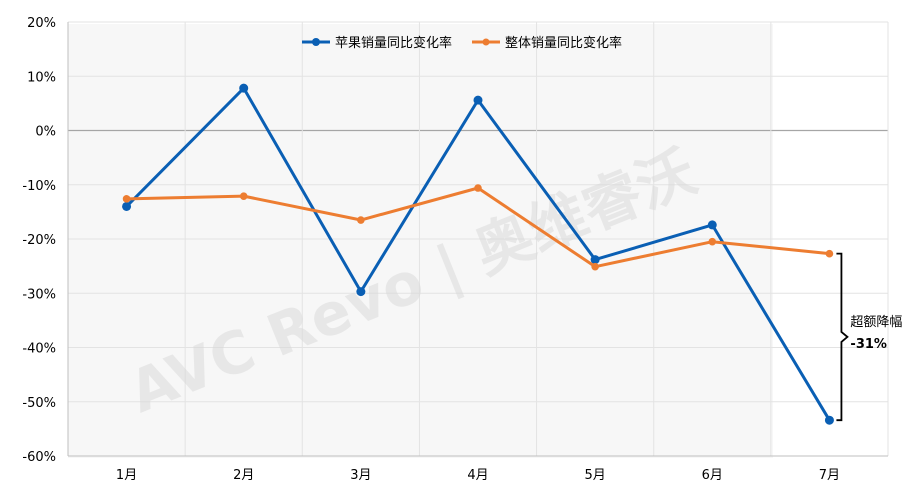  Describe the element at coordinates (45, 132) in the screenshot. I see `y-tick-label: 0%` at that location.